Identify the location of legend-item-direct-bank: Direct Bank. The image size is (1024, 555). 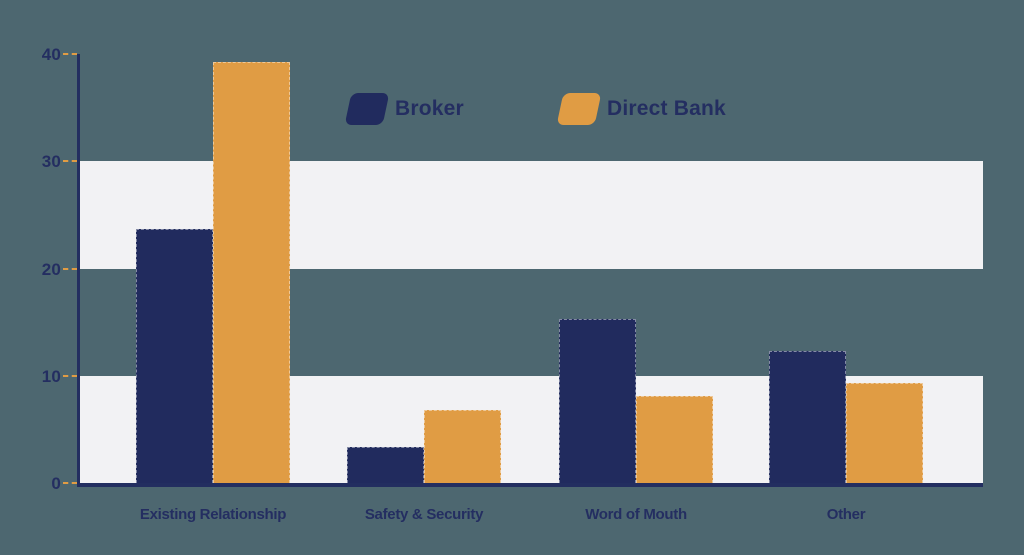
(641, 109).